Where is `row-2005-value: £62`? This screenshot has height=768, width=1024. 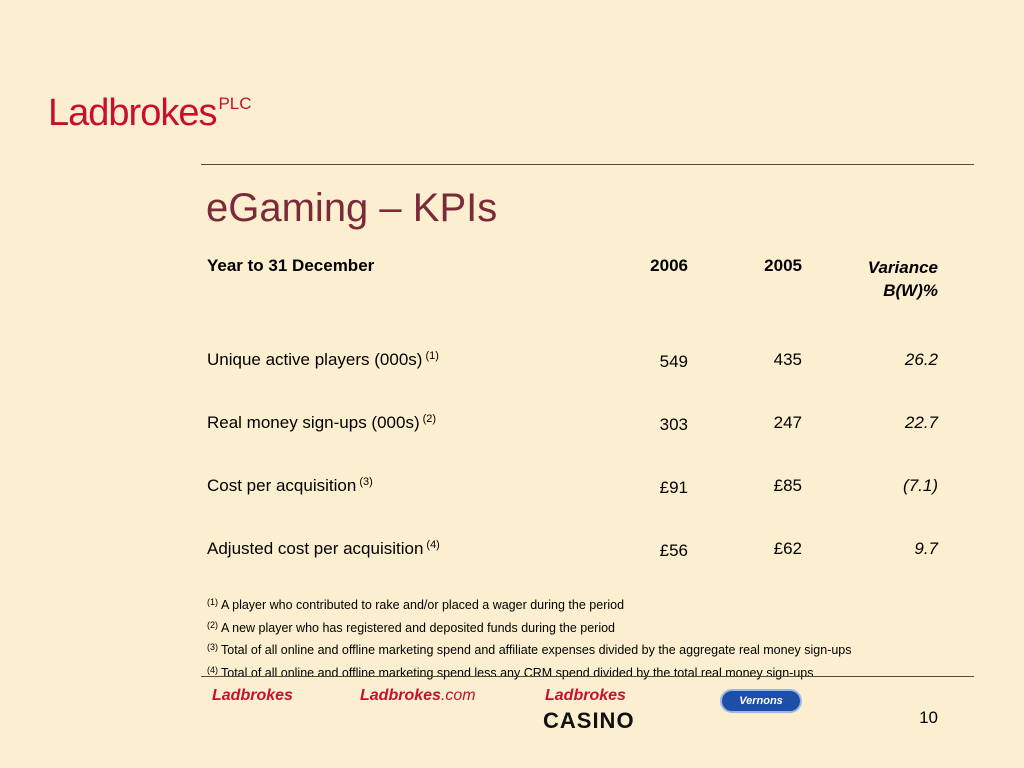
row-2005-value: £62 is located at coordinates (787, 548).